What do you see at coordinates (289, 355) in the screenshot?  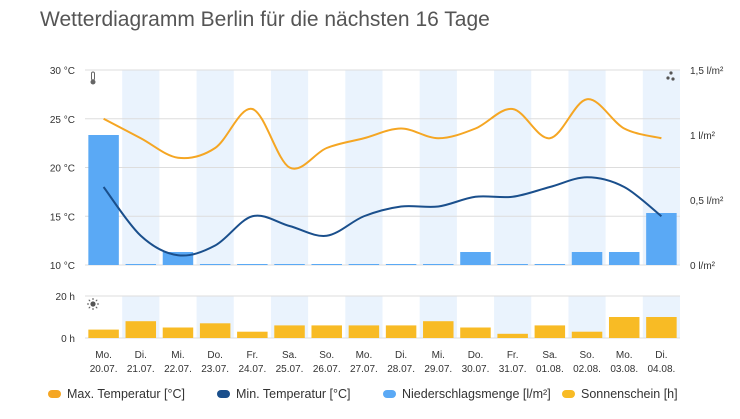 I see `x-label-day: Sa.` at bounding box center [289, 355].